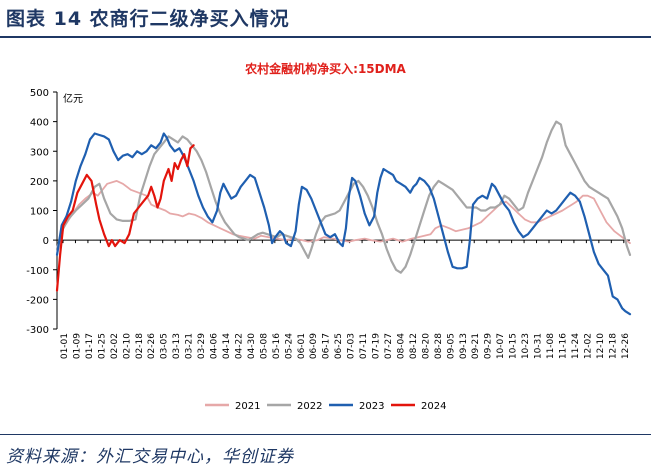  Describe the element at coordinates (464, 346) in the screenshot. I see `x-tick-label: 09-13` at that location.